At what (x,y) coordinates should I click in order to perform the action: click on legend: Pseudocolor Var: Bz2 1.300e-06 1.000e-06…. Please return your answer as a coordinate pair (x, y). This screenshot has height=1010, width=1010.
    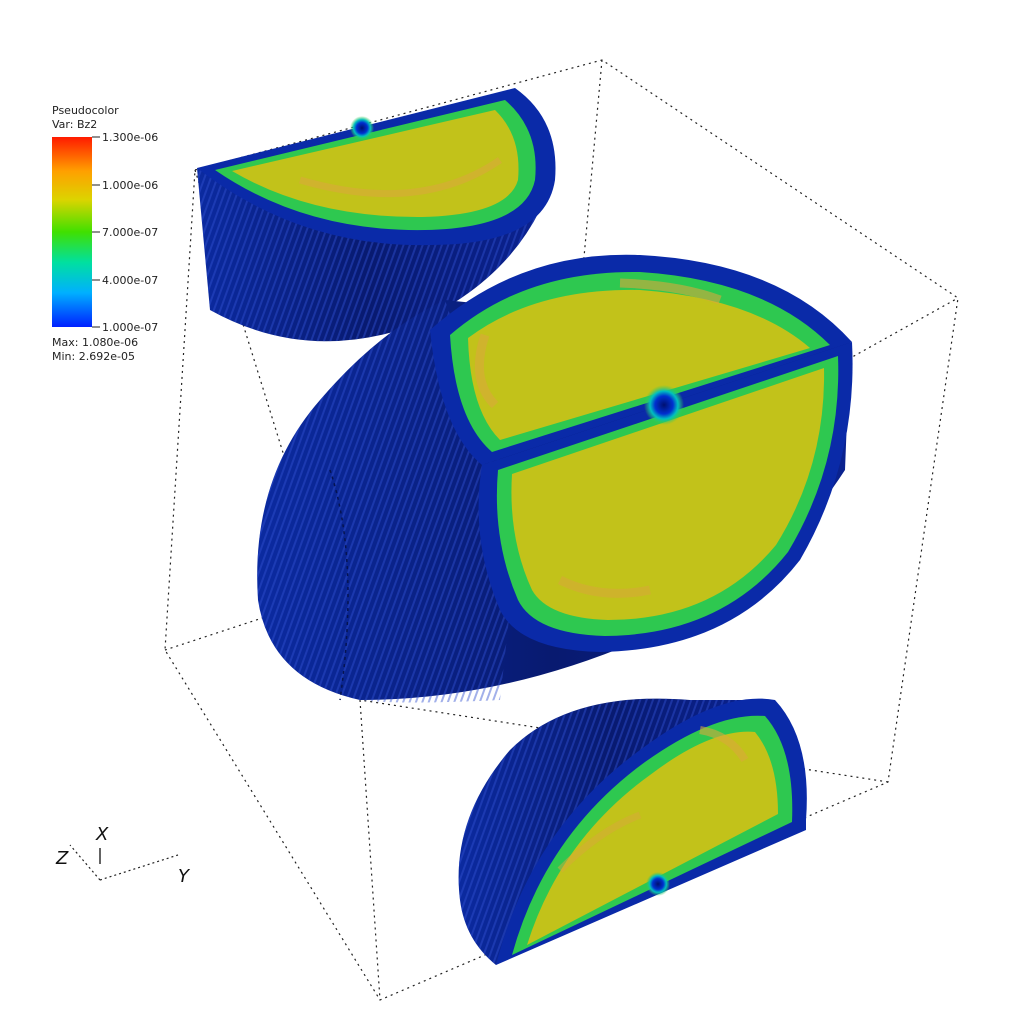
    Looking at the image, I should click on (105, 233).